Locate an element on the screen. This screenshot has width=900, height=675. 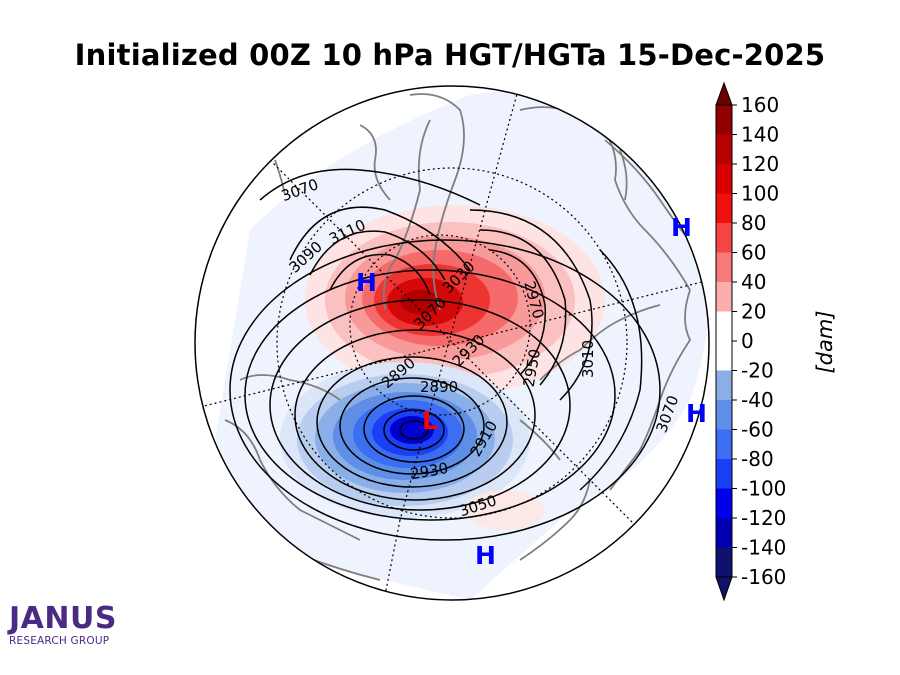
janus-logo: JANUS RESEARCH GROUP is located at coordinates (79, 624).